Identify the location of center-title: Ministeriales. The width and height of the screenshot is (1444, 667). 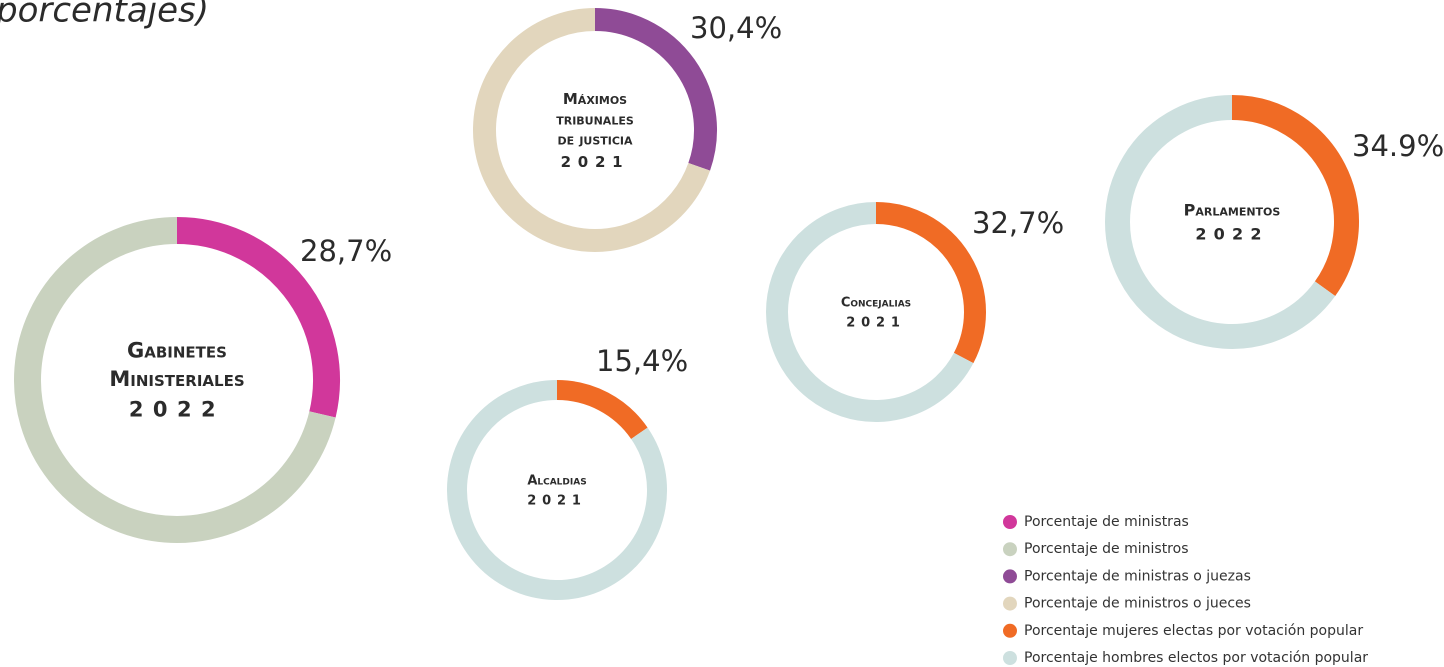
(176, 379).